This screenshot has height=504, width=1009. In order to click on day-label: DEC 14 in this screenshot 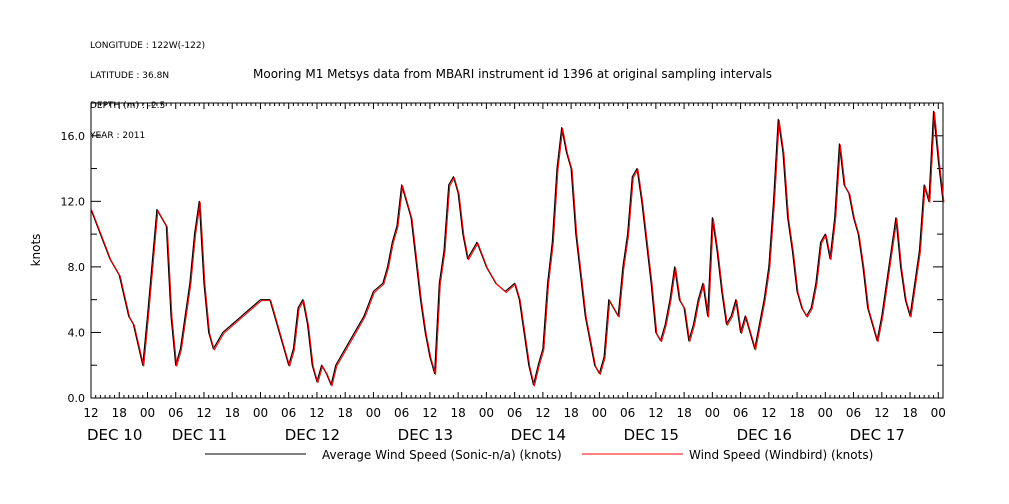, I will do `click(538, 435)`.